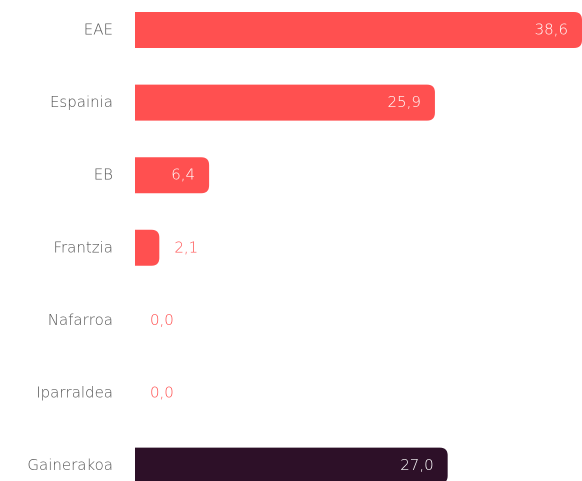  I want to click on category-label: EB, so click(103, 175).